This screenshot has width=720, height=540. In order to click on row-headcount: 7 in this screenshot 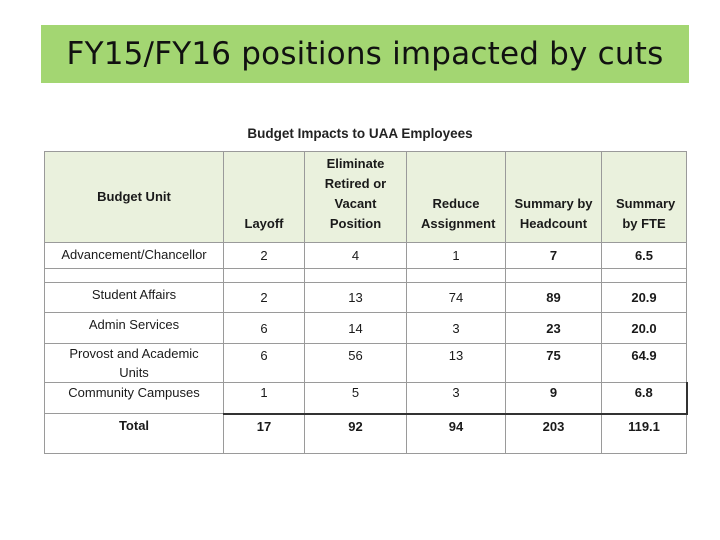, I will do `click(553, 255)`.